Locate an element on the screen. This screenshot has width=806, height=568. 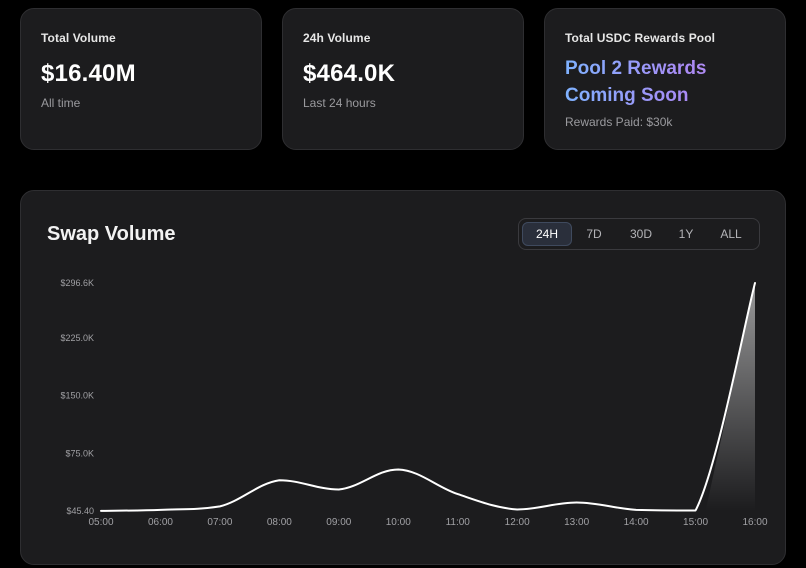
rewards-status: Pool 2 Rewards Coming Soon is located at coordinates (665, 82).